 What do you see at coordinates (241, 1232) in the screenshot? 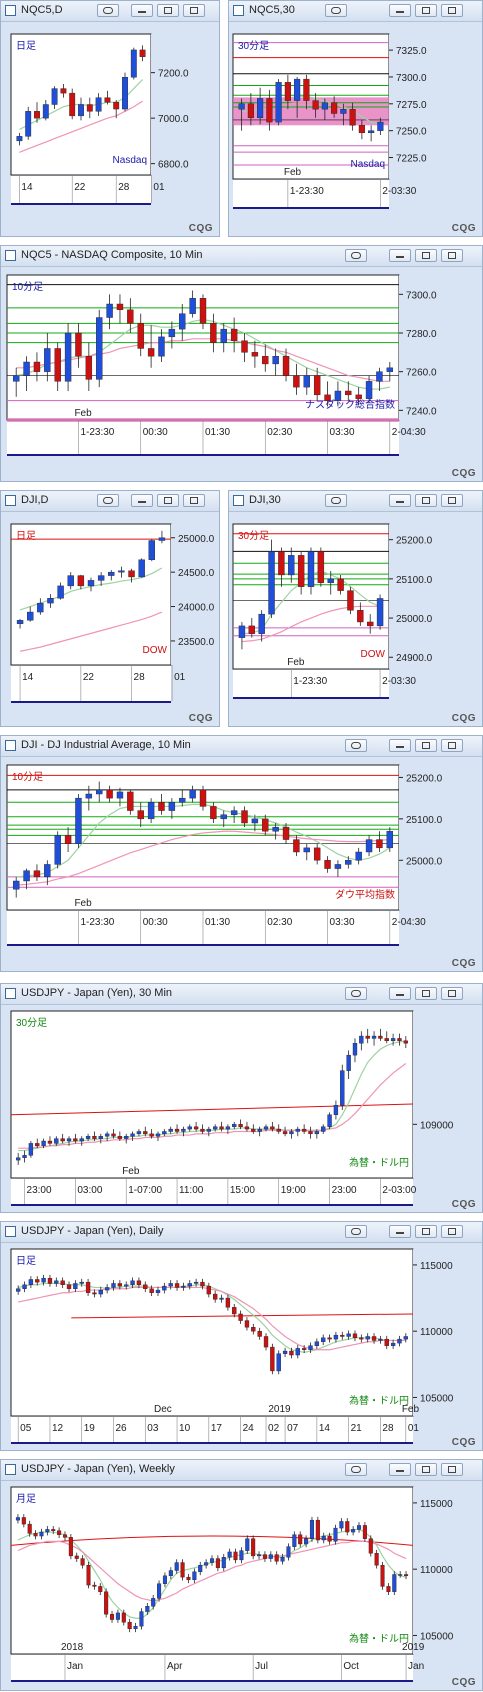
I see `title-bar: USDJPY - Japan (Yen), Daily` at bounding box center [241, 1232].